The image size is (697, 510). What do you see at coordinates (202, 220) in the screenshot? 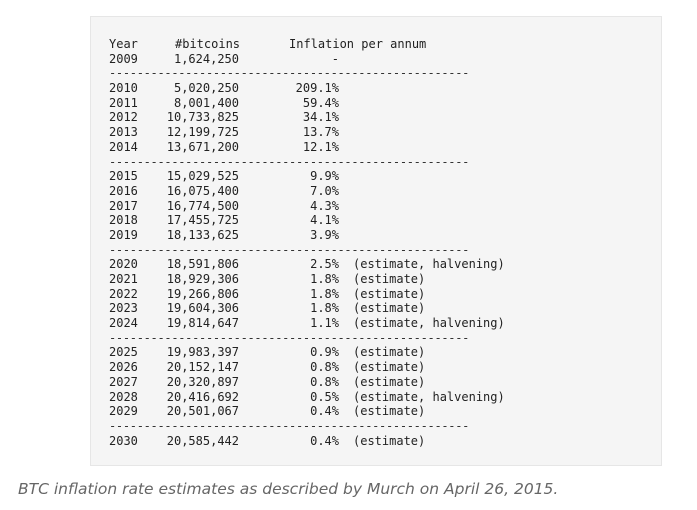
I see `cell-bitcoins: 17,455,725` at bounding box center [202, 220].